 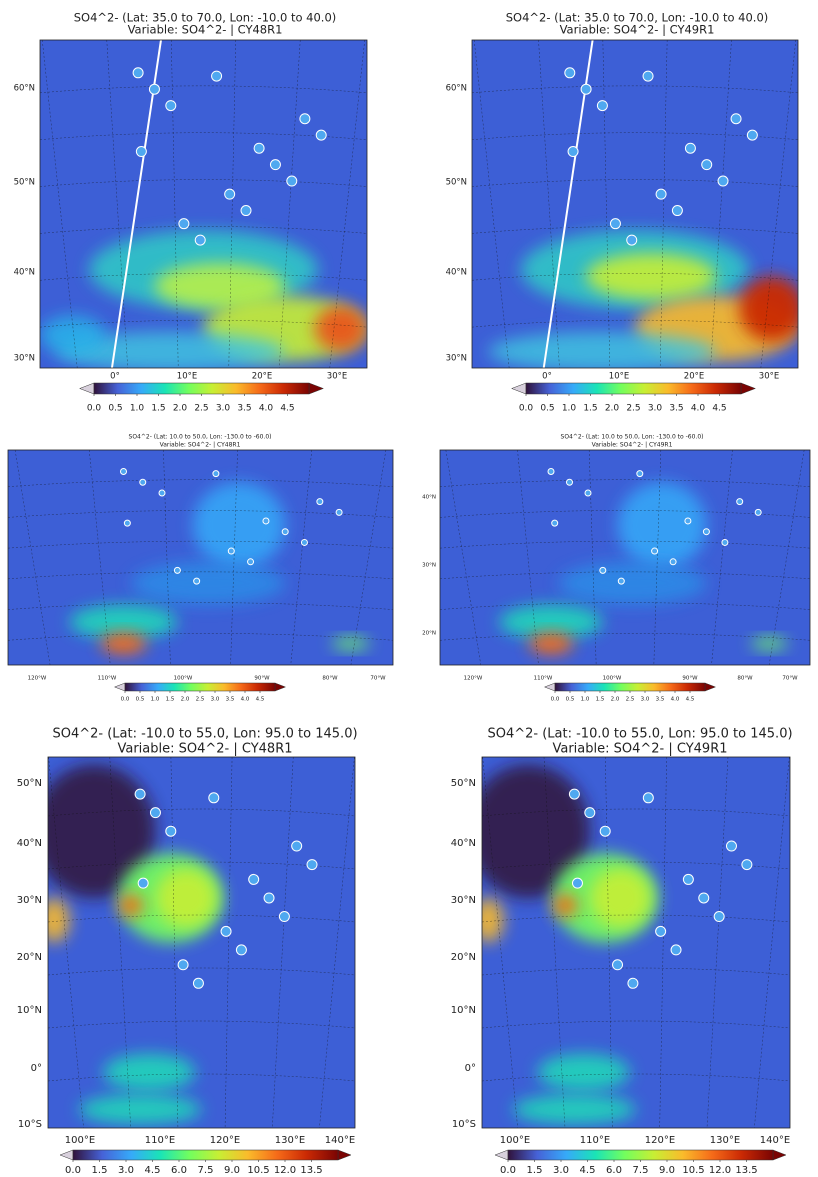 I want to click on colorbar-tick-label: 0.5, so click(x=547, y=409).